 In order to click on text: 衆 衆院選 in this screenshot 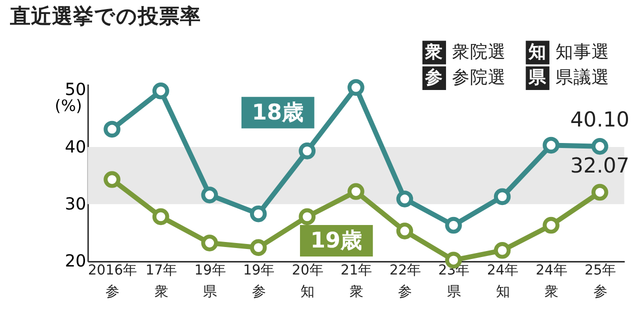, I will do `click(465, 51)`.